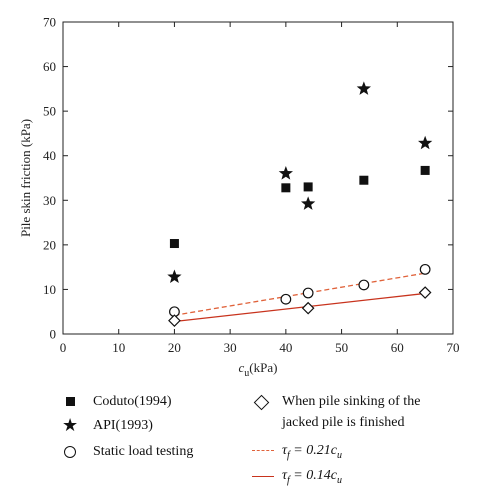 The image size is (478, 500). What do you see at coordinates (70, 401) in the screenshot?
I see `legend-square-marker` at bounding box center [70, 401].